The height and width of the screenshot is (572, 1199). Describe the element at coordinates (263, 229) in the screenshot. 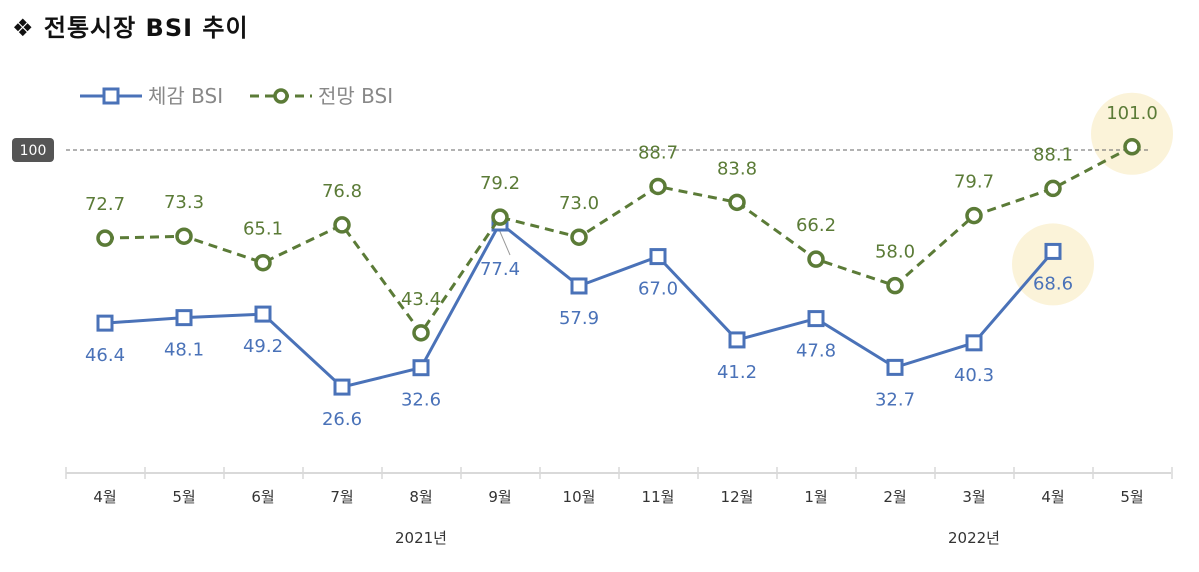

I see `data-label: 65.1` at that location.